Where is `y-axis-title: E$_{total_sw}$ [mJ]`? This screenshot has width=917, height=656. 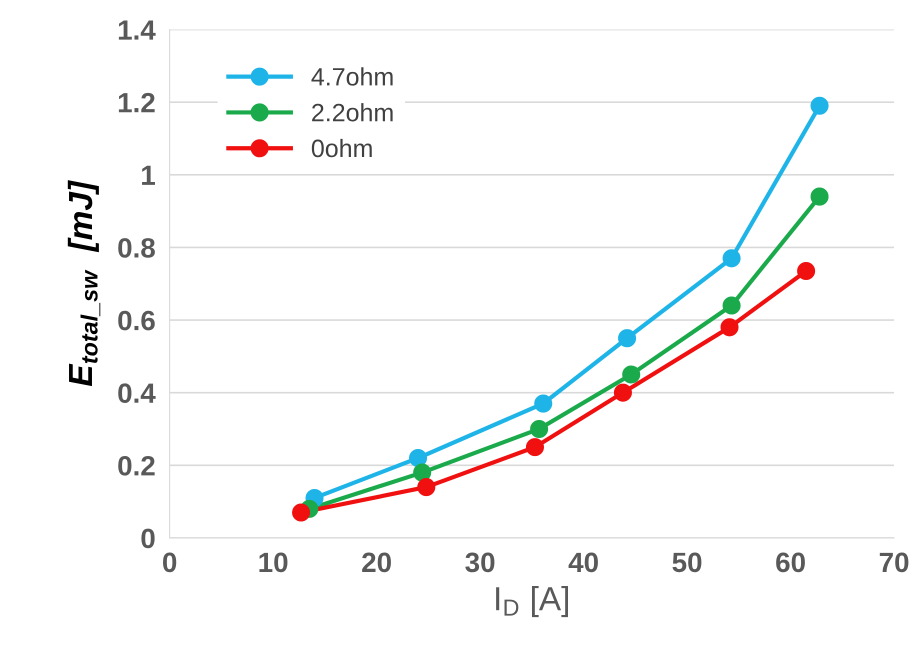
y-axis-title: E$_{total_sw}$ [mJ] is located at coordinates (84, 283).